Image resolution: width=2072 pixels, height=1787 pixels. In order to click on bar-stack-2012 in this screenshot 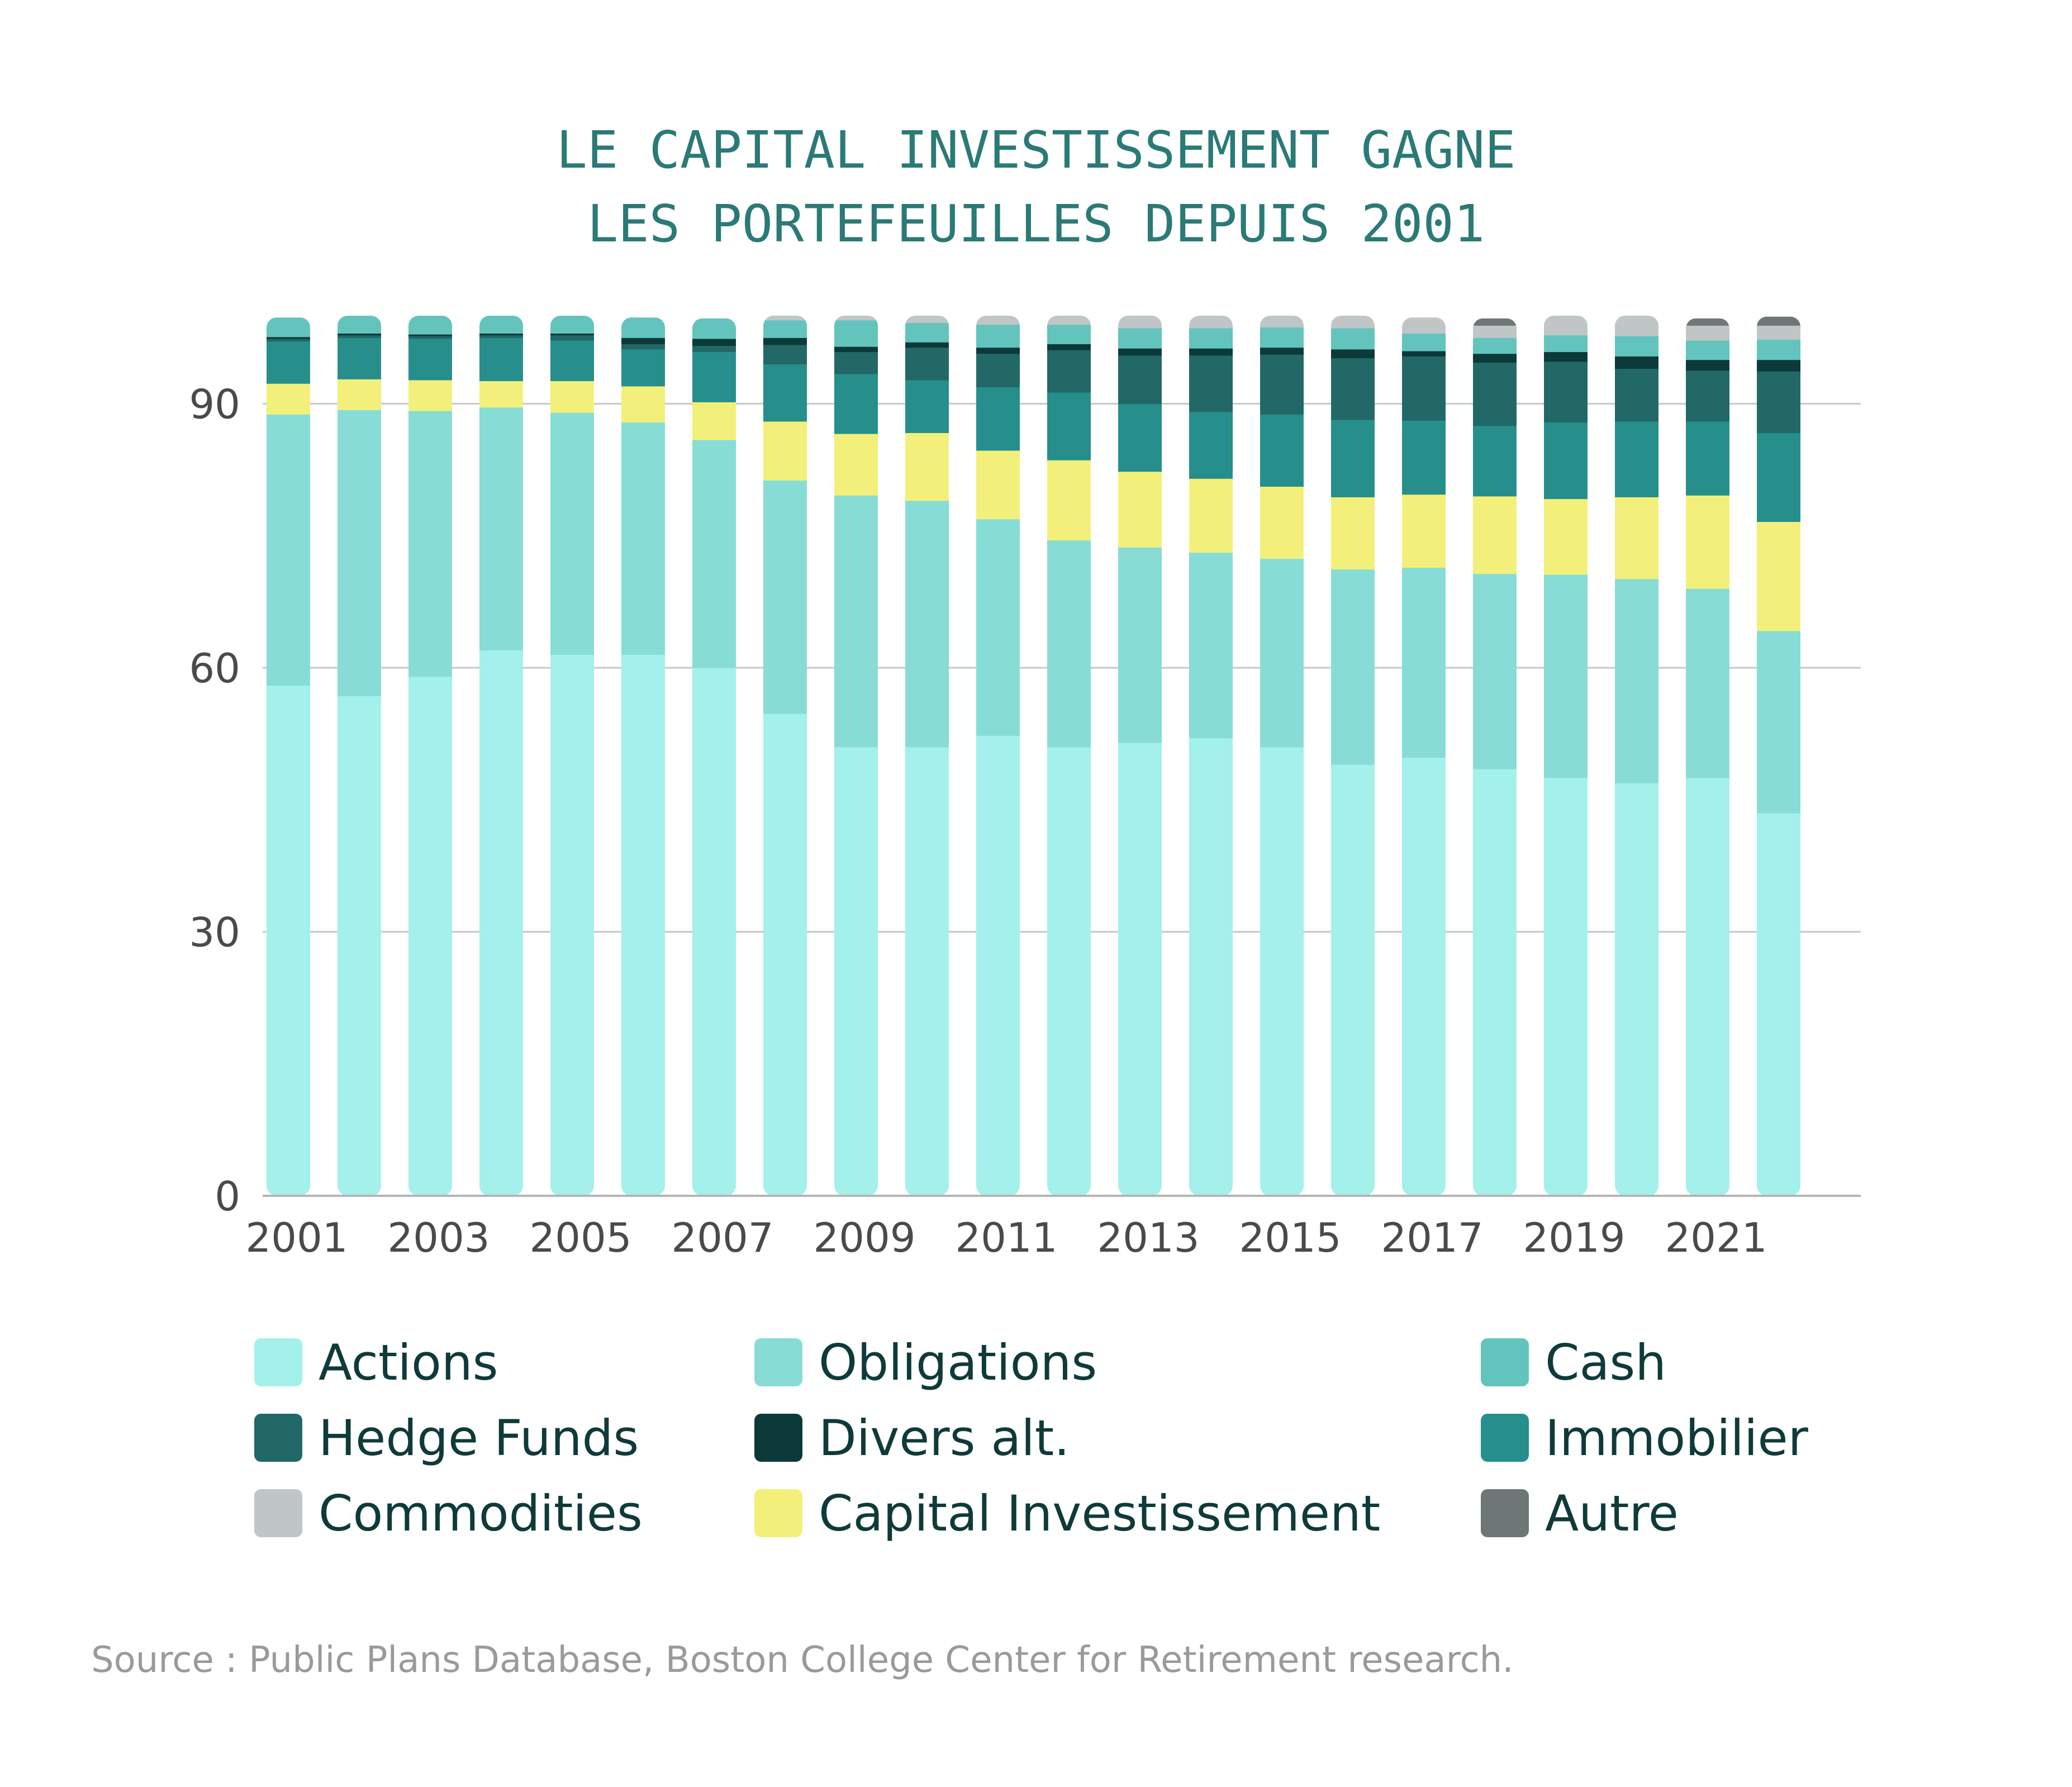, I will do `click(1069, 756)`.